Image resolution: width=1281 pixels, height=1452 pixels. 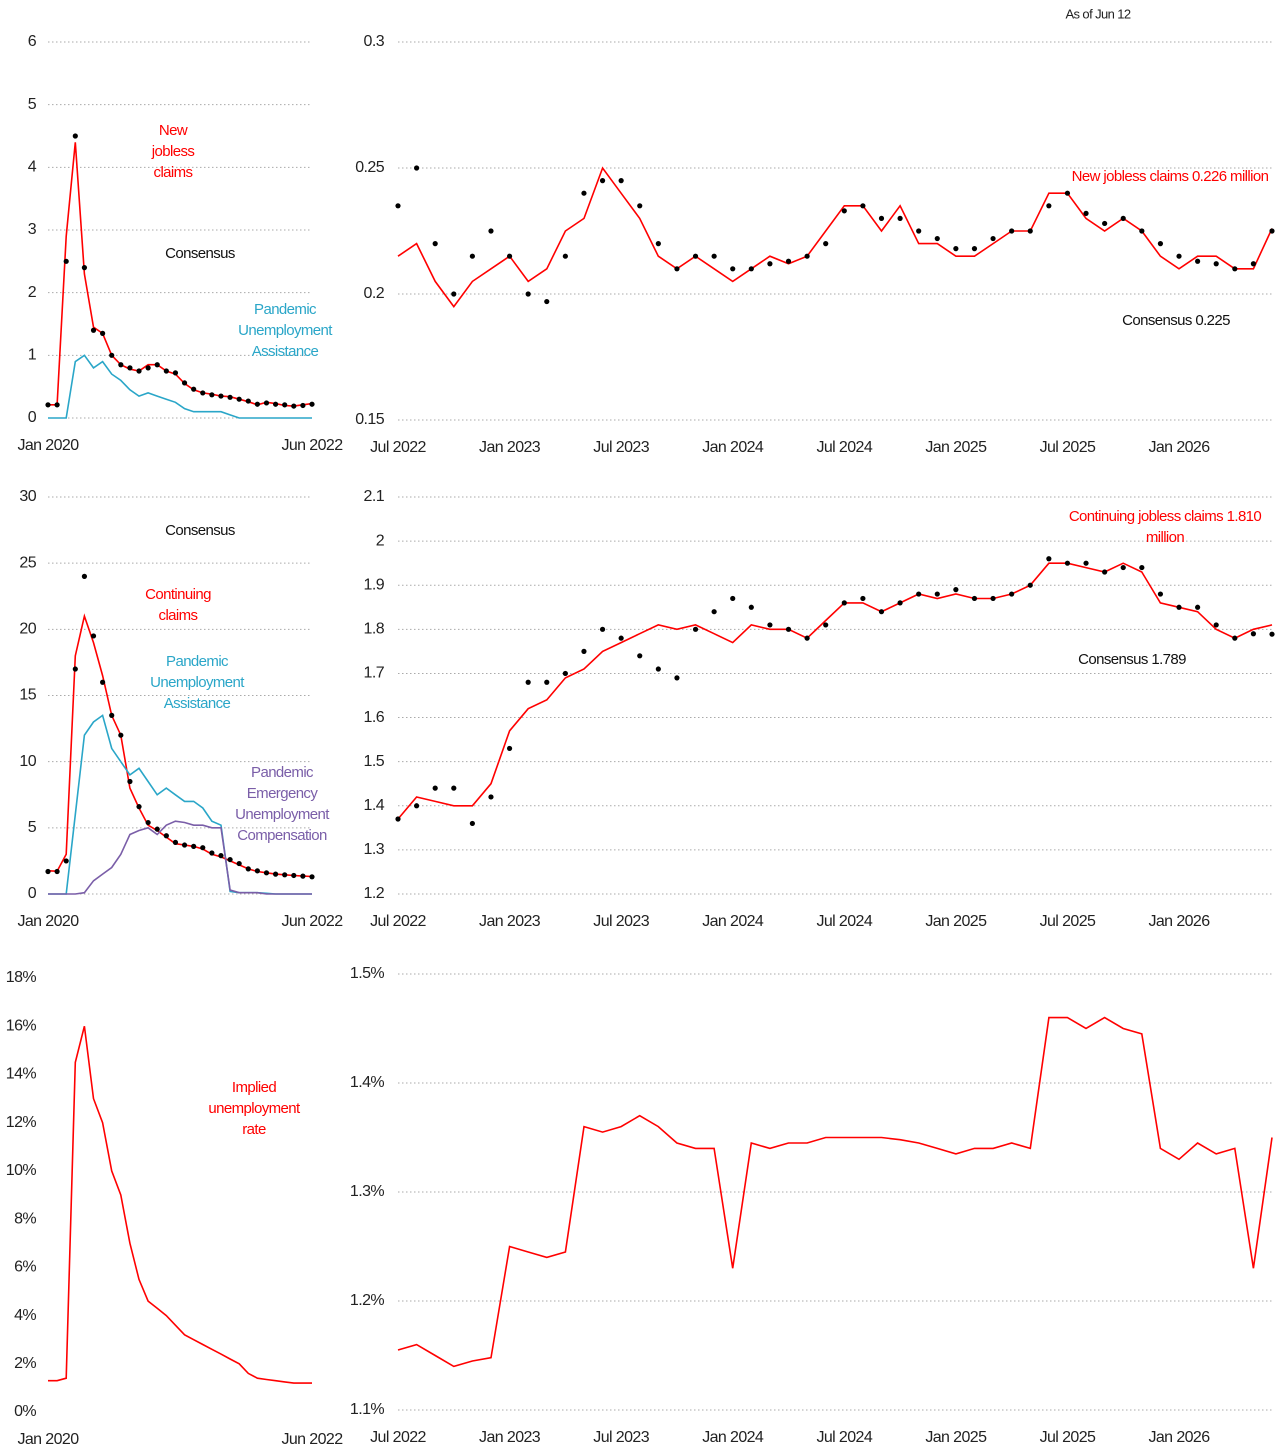 What do you see at coordinates (380, 540) in the screenshot?
I see `y-tick-label: 2` at bounding box center [380, 540].